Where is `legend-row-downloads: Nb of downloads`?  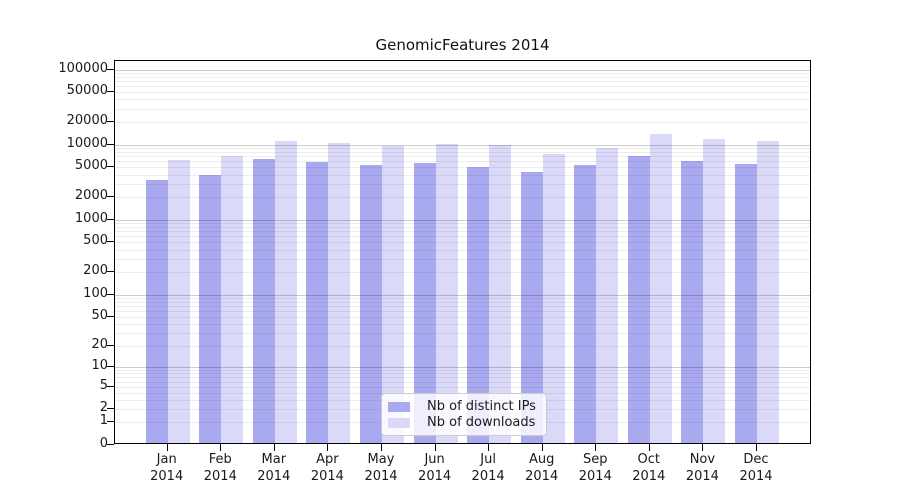 legend-row-downloads: Nb of downloads is located at coordinates (463, 422).